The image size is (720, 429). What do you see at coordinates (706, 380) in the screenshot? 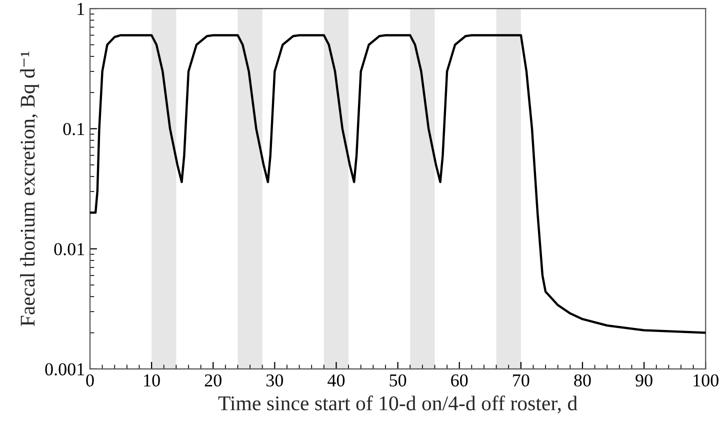
I see `x-tick-label: 100` at bounding box center [706, 380].